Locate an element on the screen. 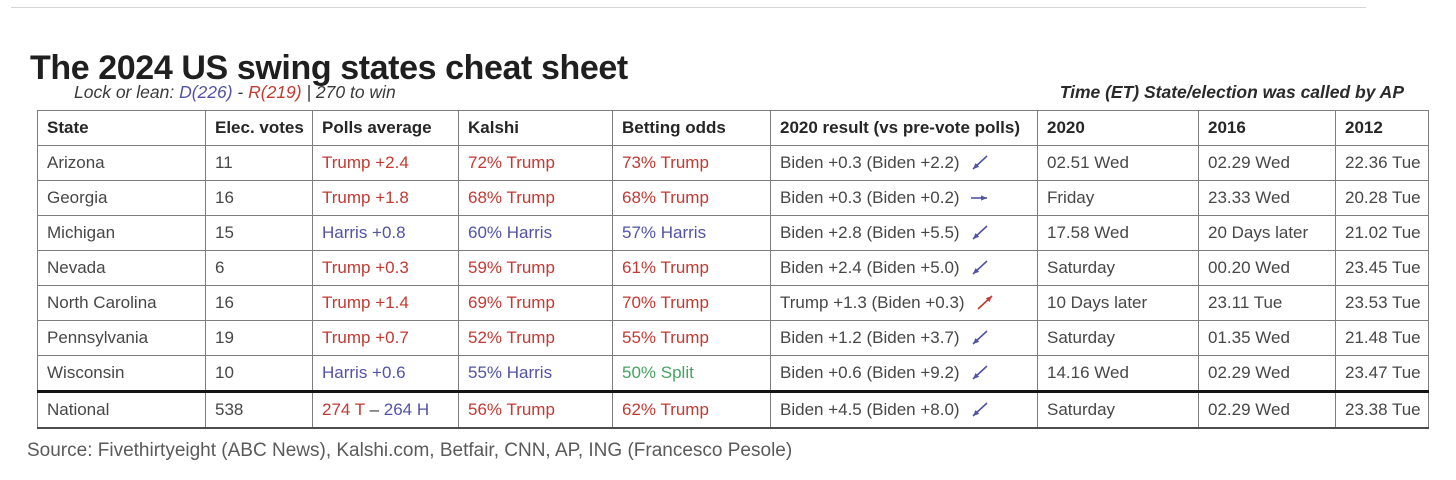  cell-2020-result: Biden +0.3 (Biden +0.2) is located at coordinates (904, 198).